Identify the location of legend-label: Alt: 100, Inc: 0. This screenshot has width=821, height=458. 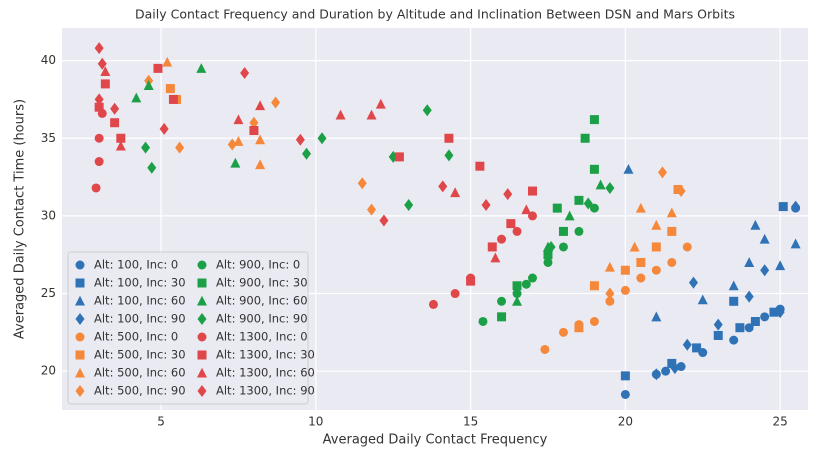
(136, 265).